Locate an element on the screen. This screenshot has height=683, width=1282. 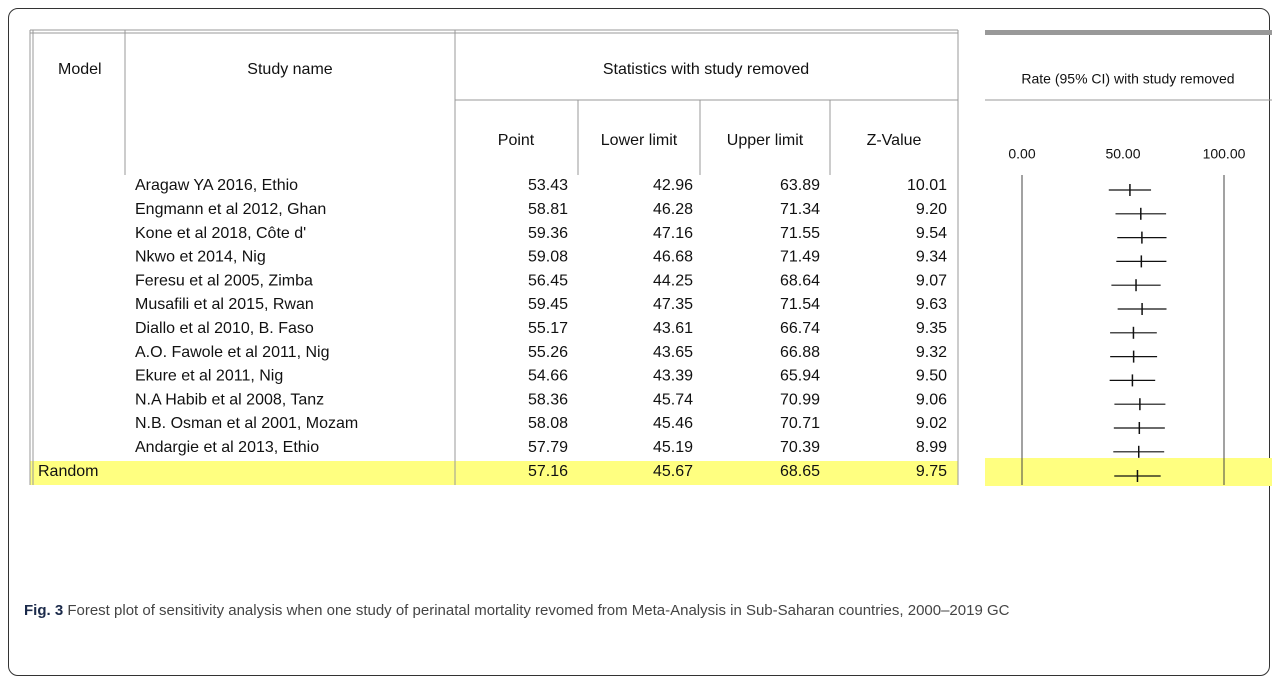
point-cell: 59.08 is located at coordinates (548, 257).